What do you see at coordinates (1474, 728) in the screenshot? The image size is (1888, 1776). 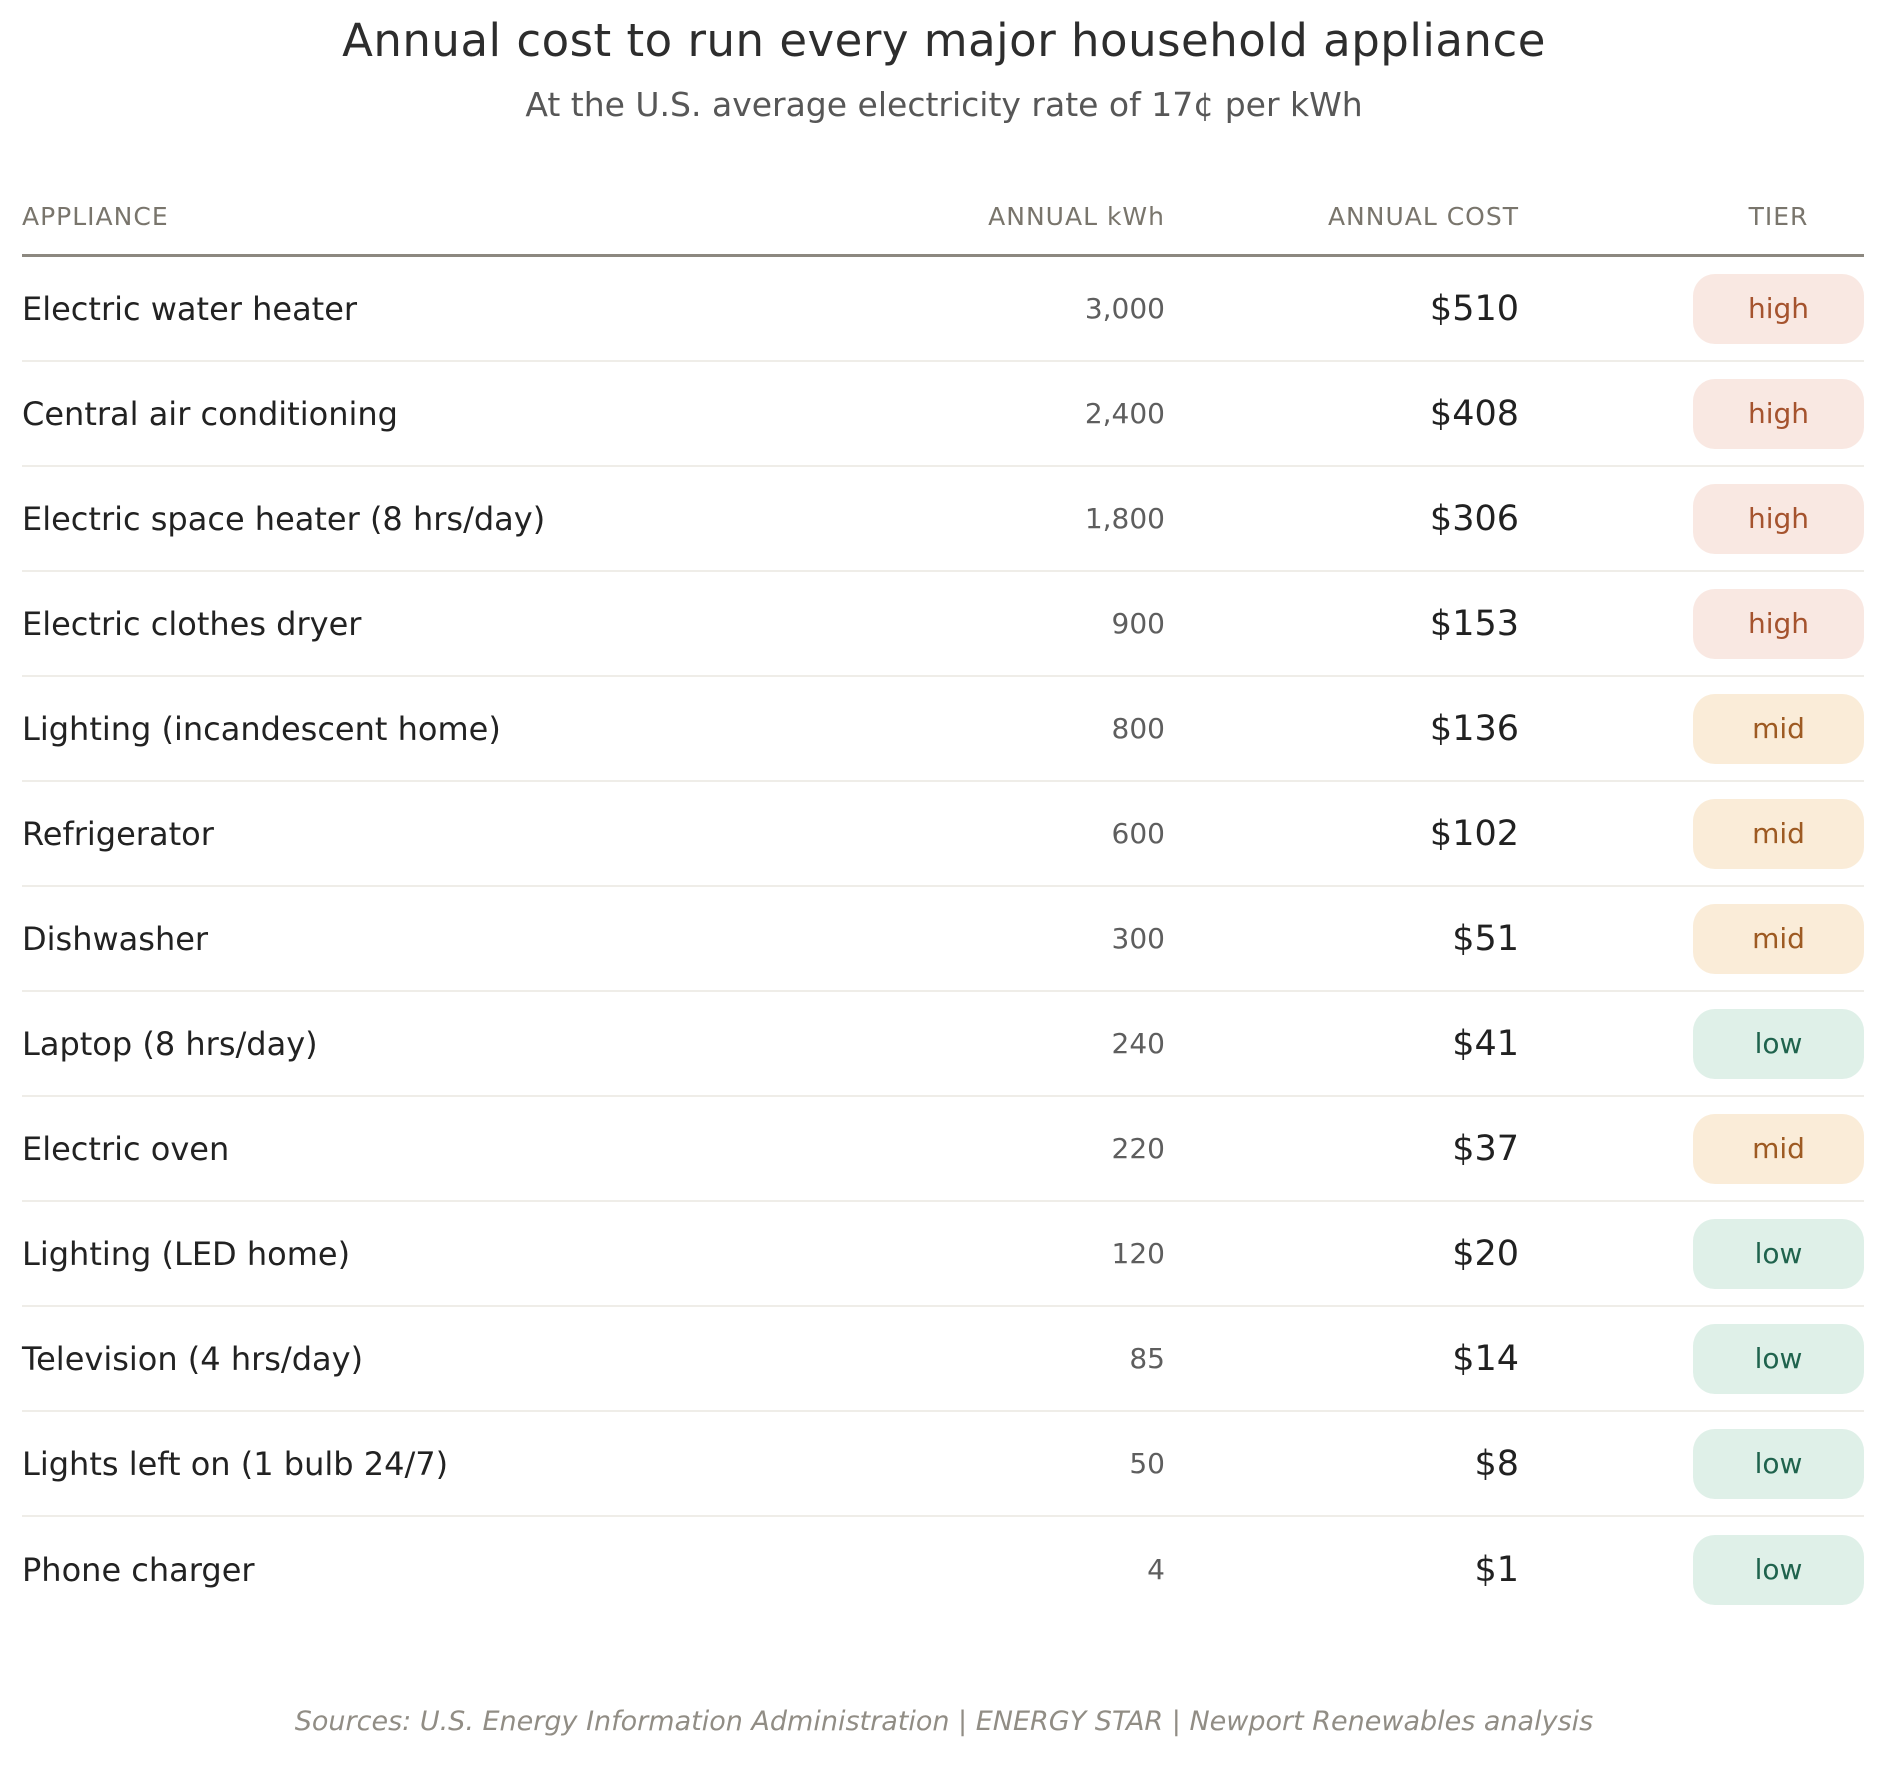 I see `annual-cost-value: $136` at bounding box center [1474, 728].